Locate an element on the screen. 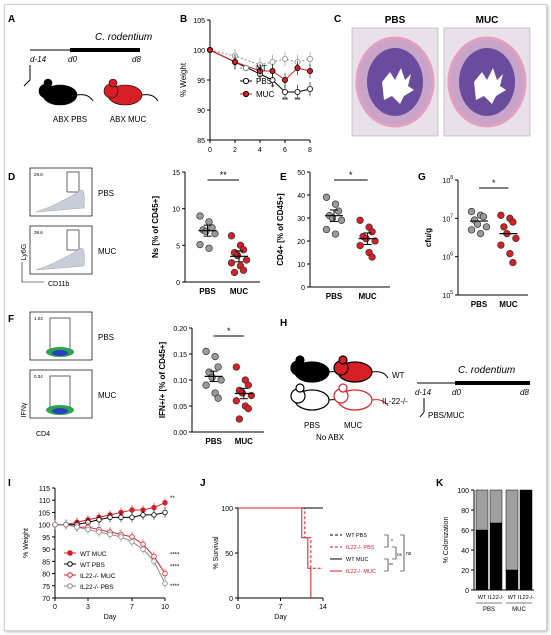 This screenshot has height=635, width=551. mouse-icon is located at coordinates (361, 397).